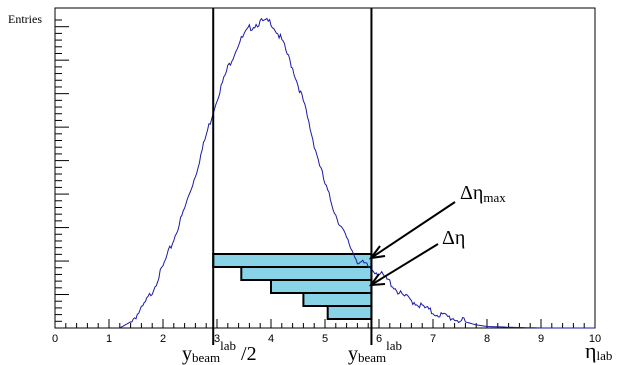 The height and width of the screenshot is (365, 622). I want to click on annotation-arrows, so click(412, 244).